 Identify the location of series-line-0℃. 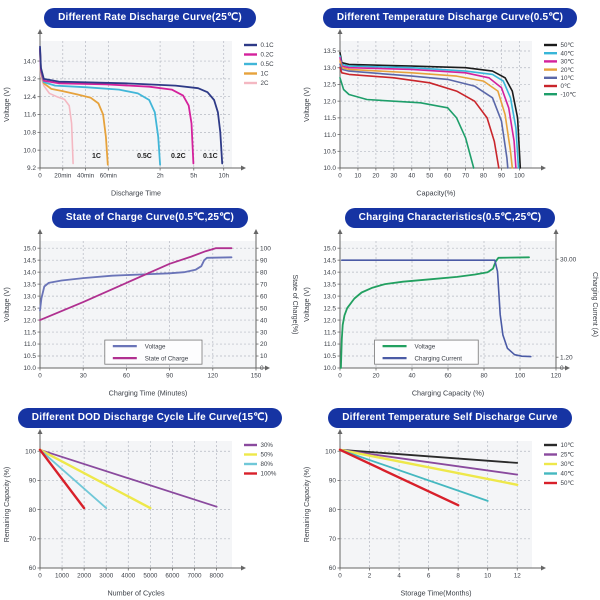
(419, 117).